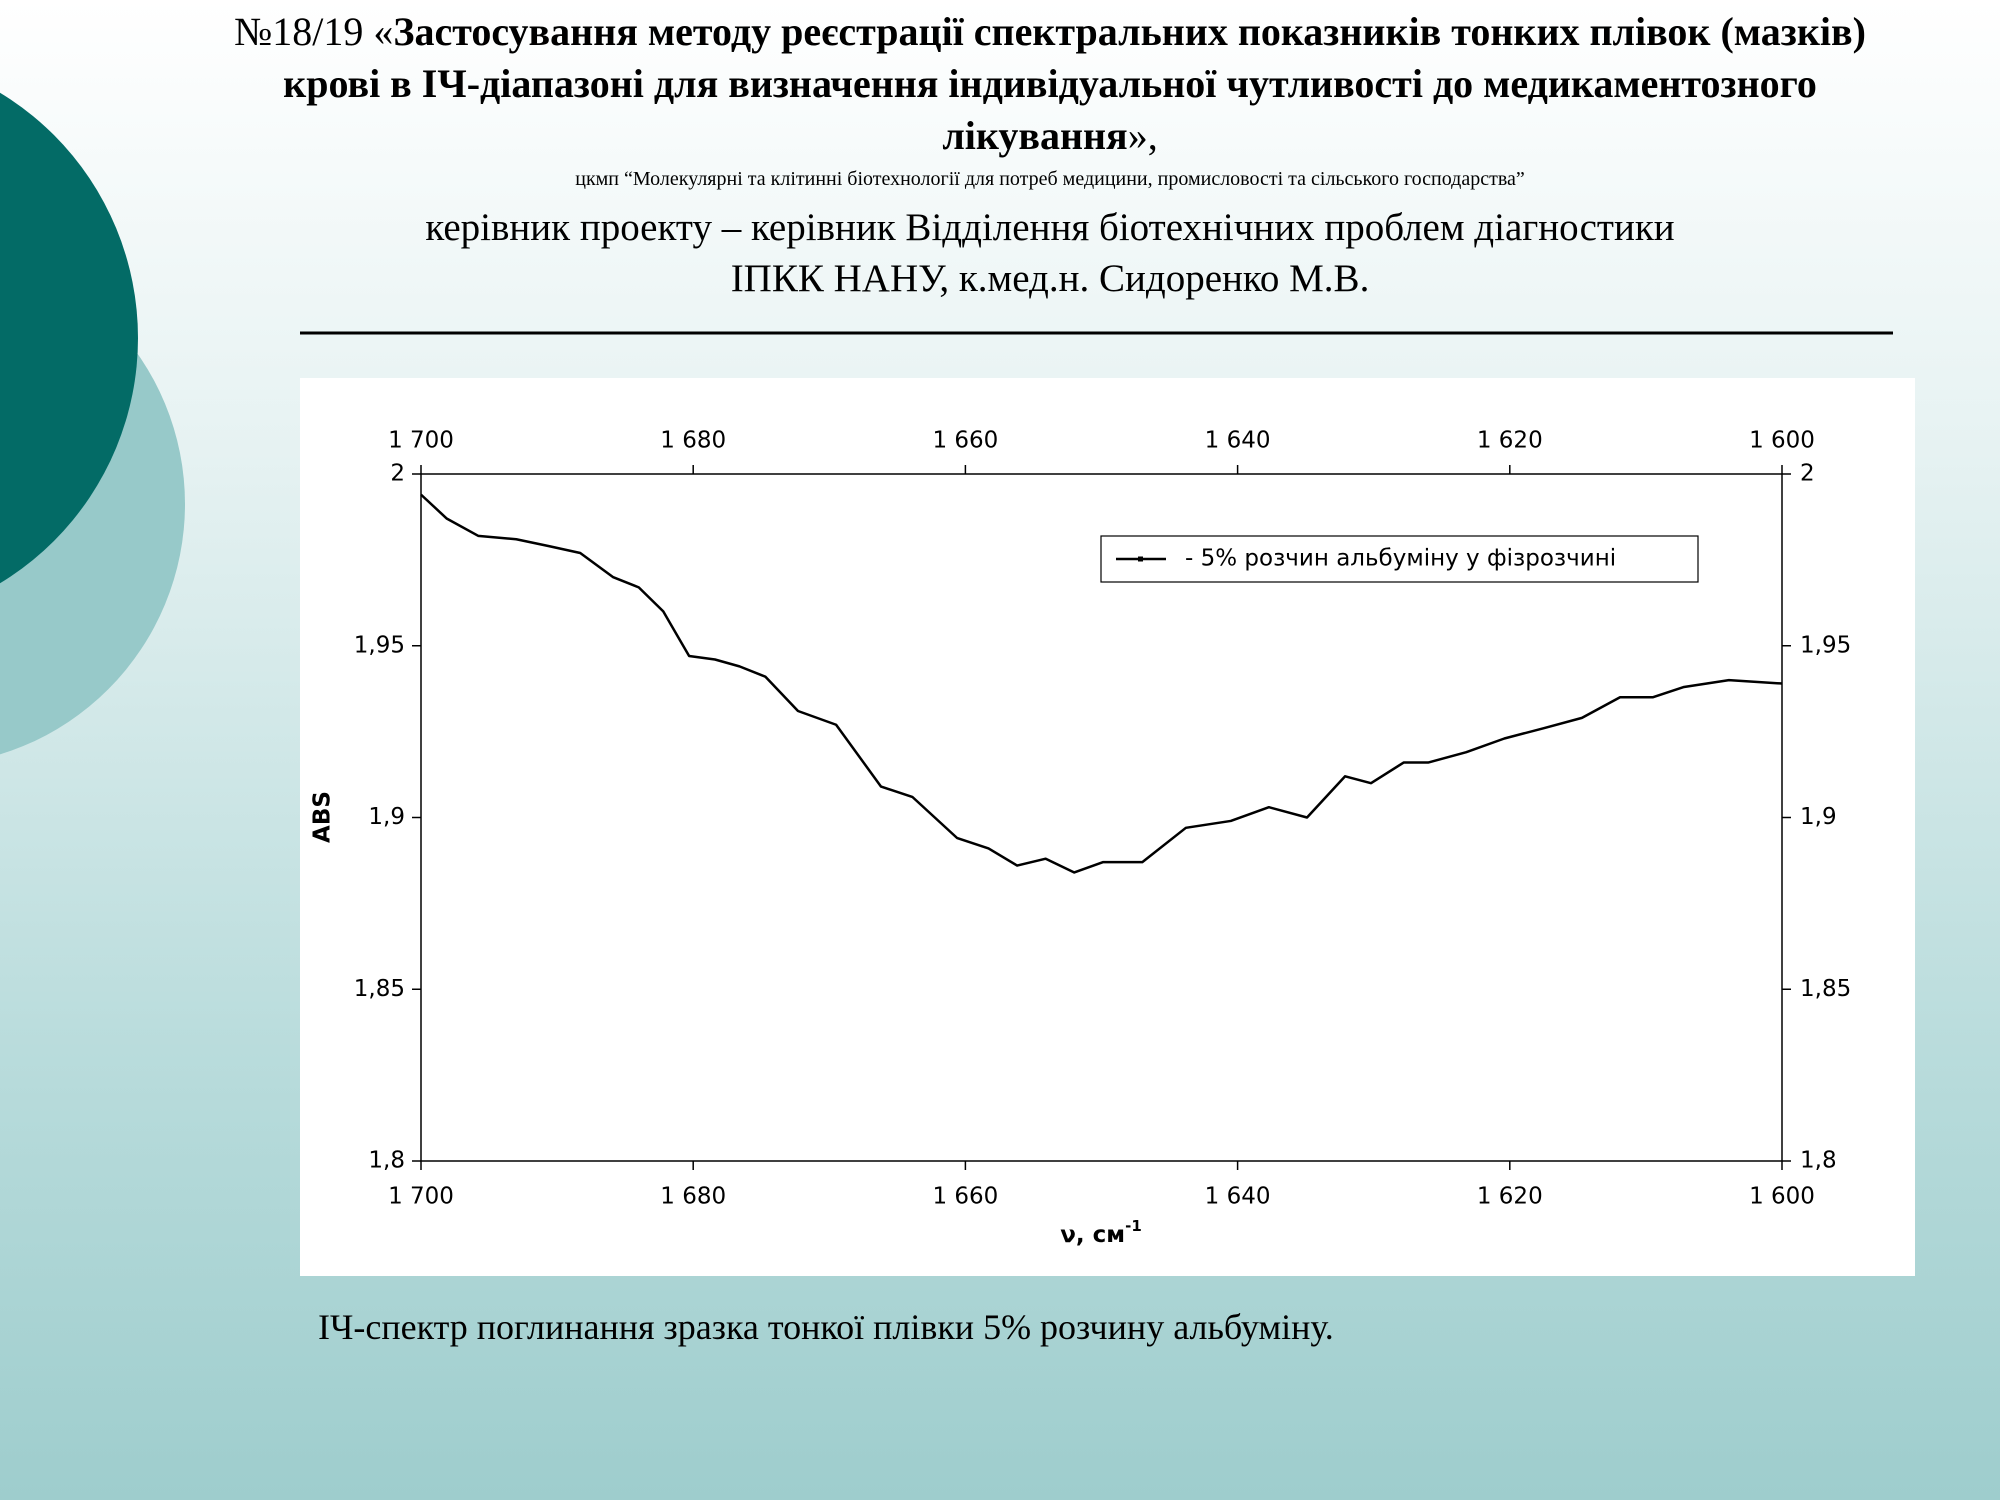 The height and width of the screenshot is (1500, 2000). Describe the element at coordinates (1140, 559) in the screenshot. I see `legend-marker` at that location.